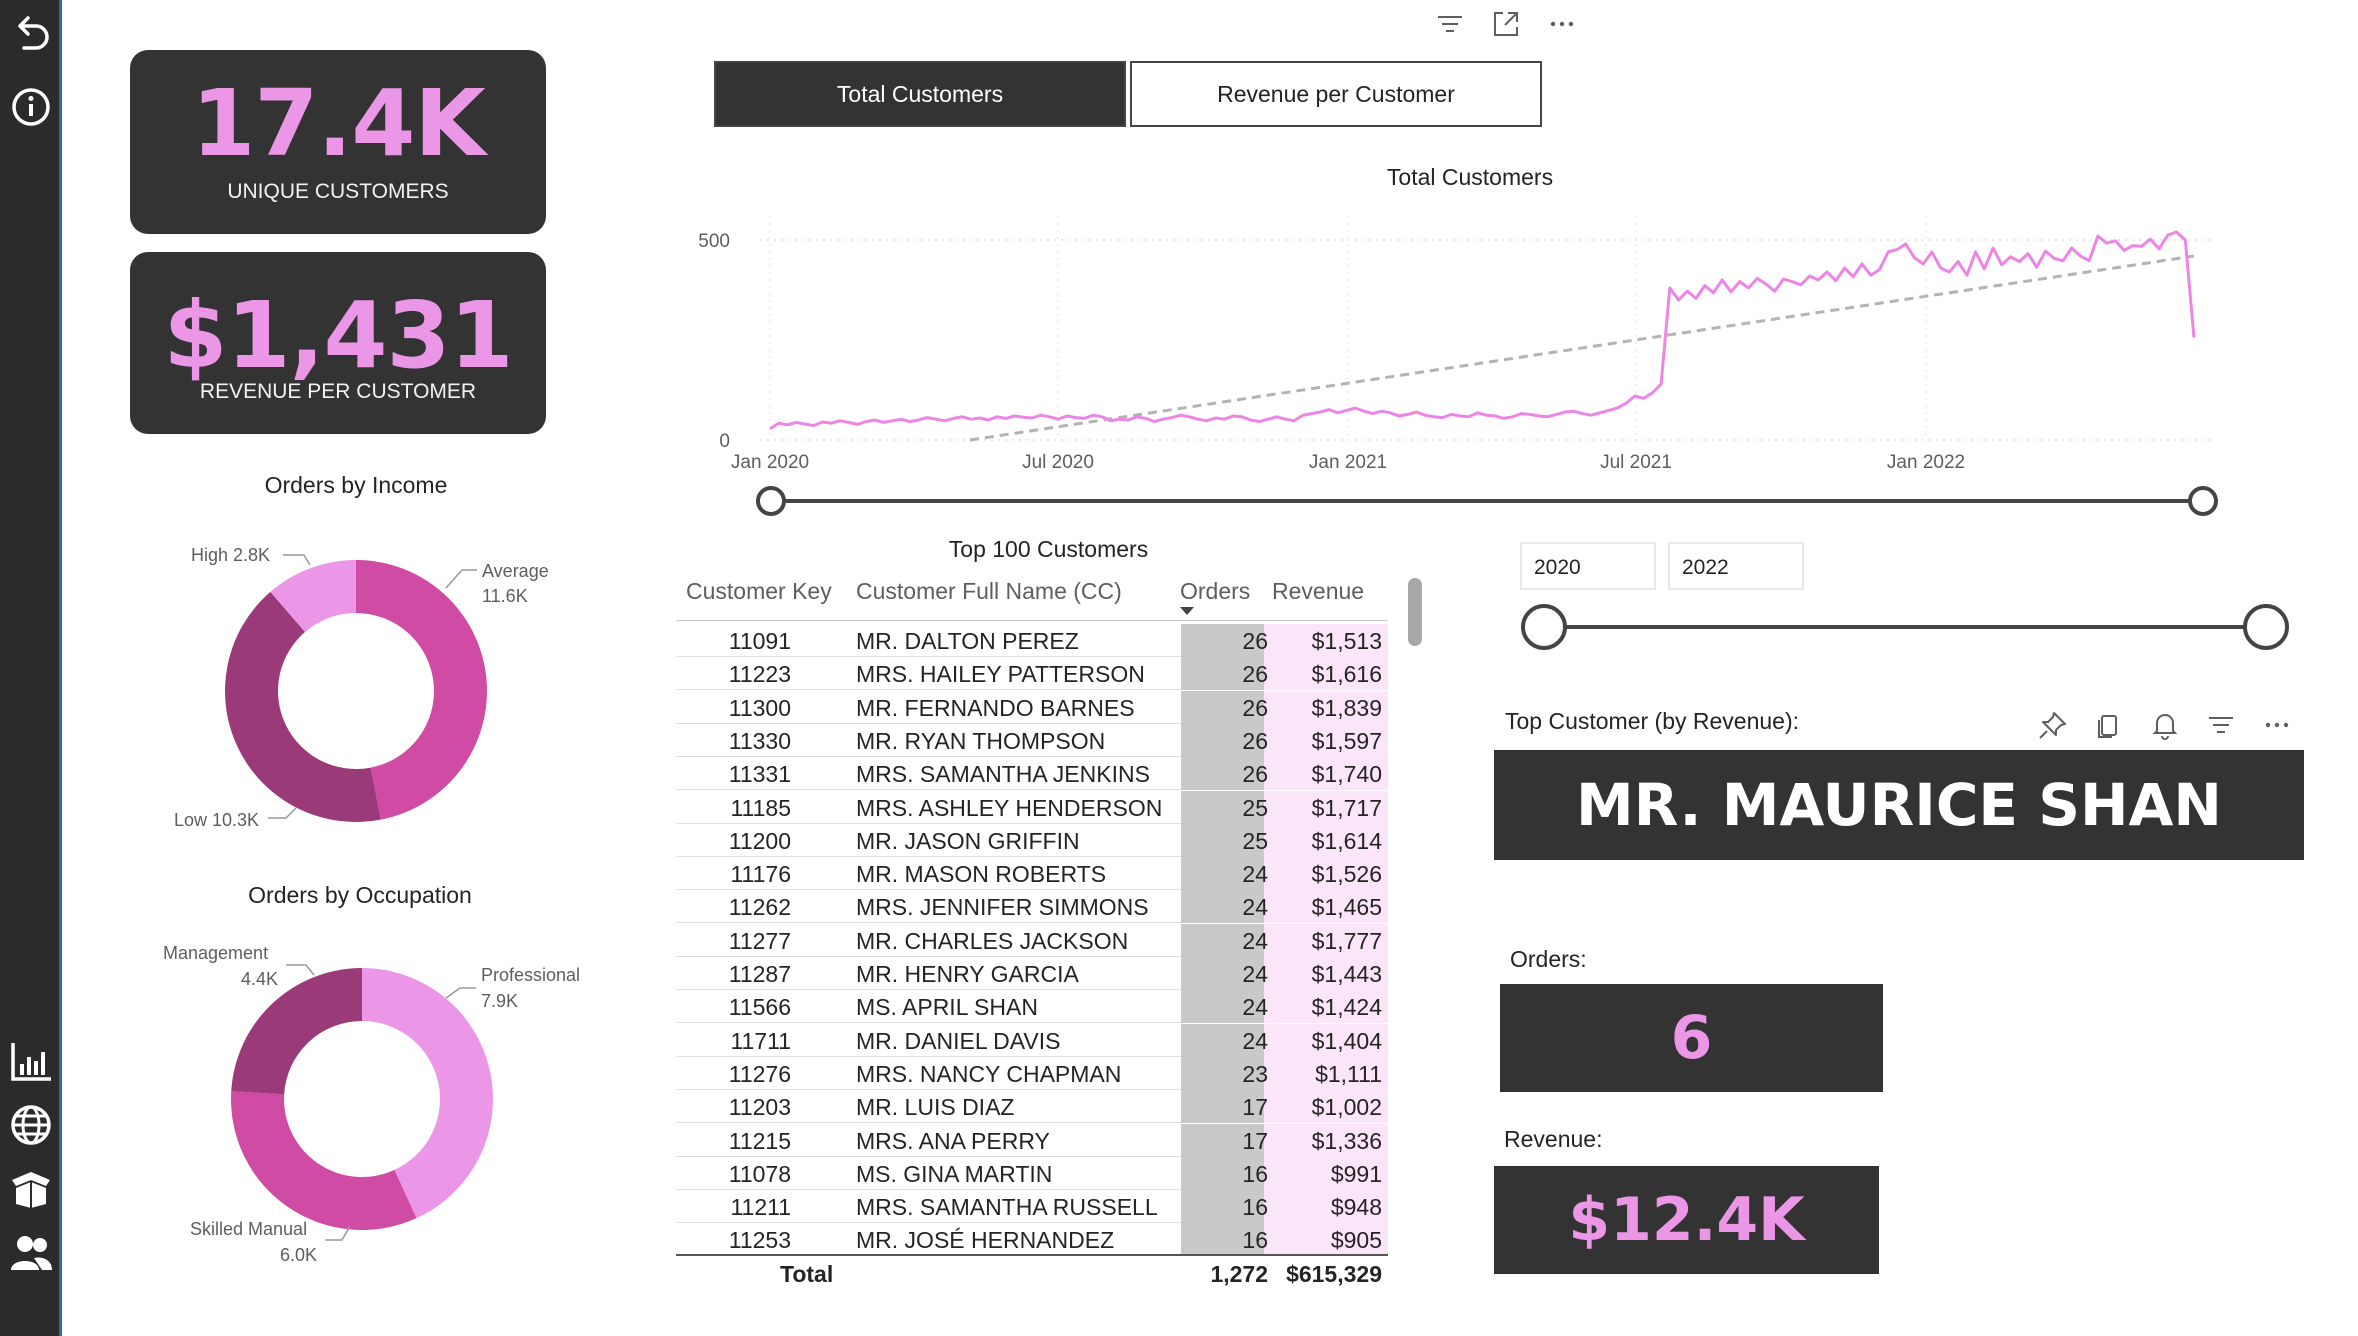 This screenshot has height=1336, width=2358. What do you see at coordinates (356, 485) in the screenshot?
I see `orders-by-income-title: Orders by Income` at bounding box center [356, 485].